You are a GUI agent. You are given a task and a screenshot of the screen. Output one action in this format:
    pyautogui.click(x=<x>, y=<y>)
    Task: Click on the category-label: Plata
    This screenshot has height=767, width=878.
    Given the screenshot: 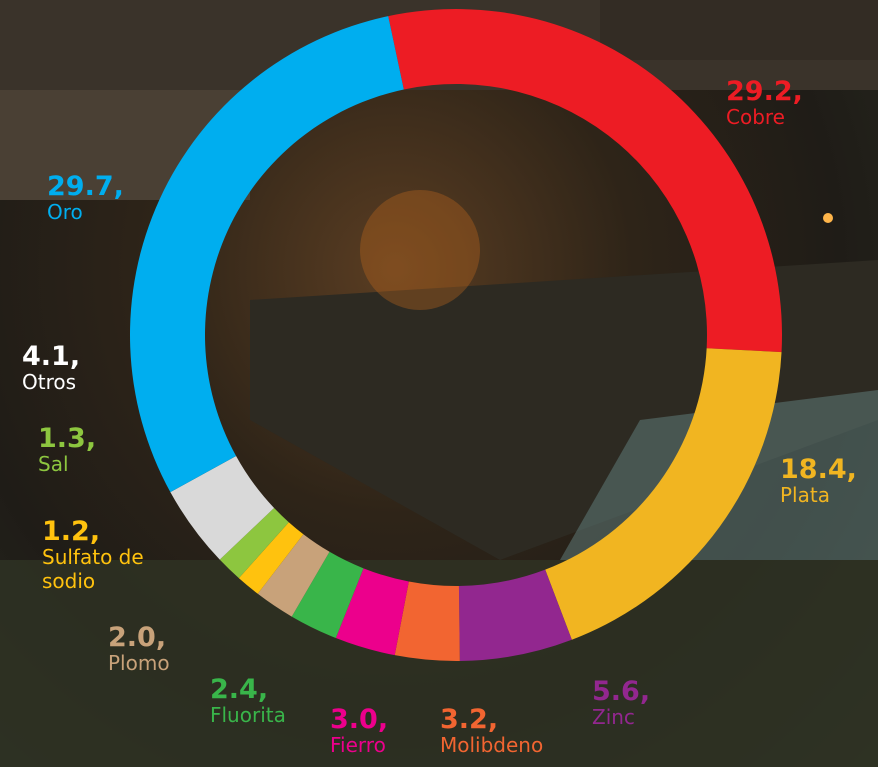 What is the action you would take?
    pyautogui.click(x=805, y=495)
    